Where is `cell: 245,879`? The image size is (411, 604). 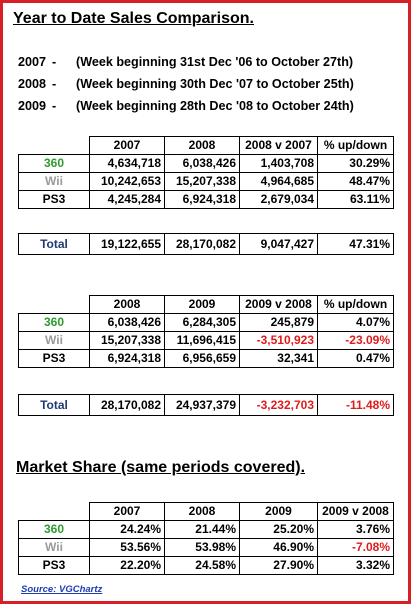
cell: 245,879 is located at coordinates (278, 322).